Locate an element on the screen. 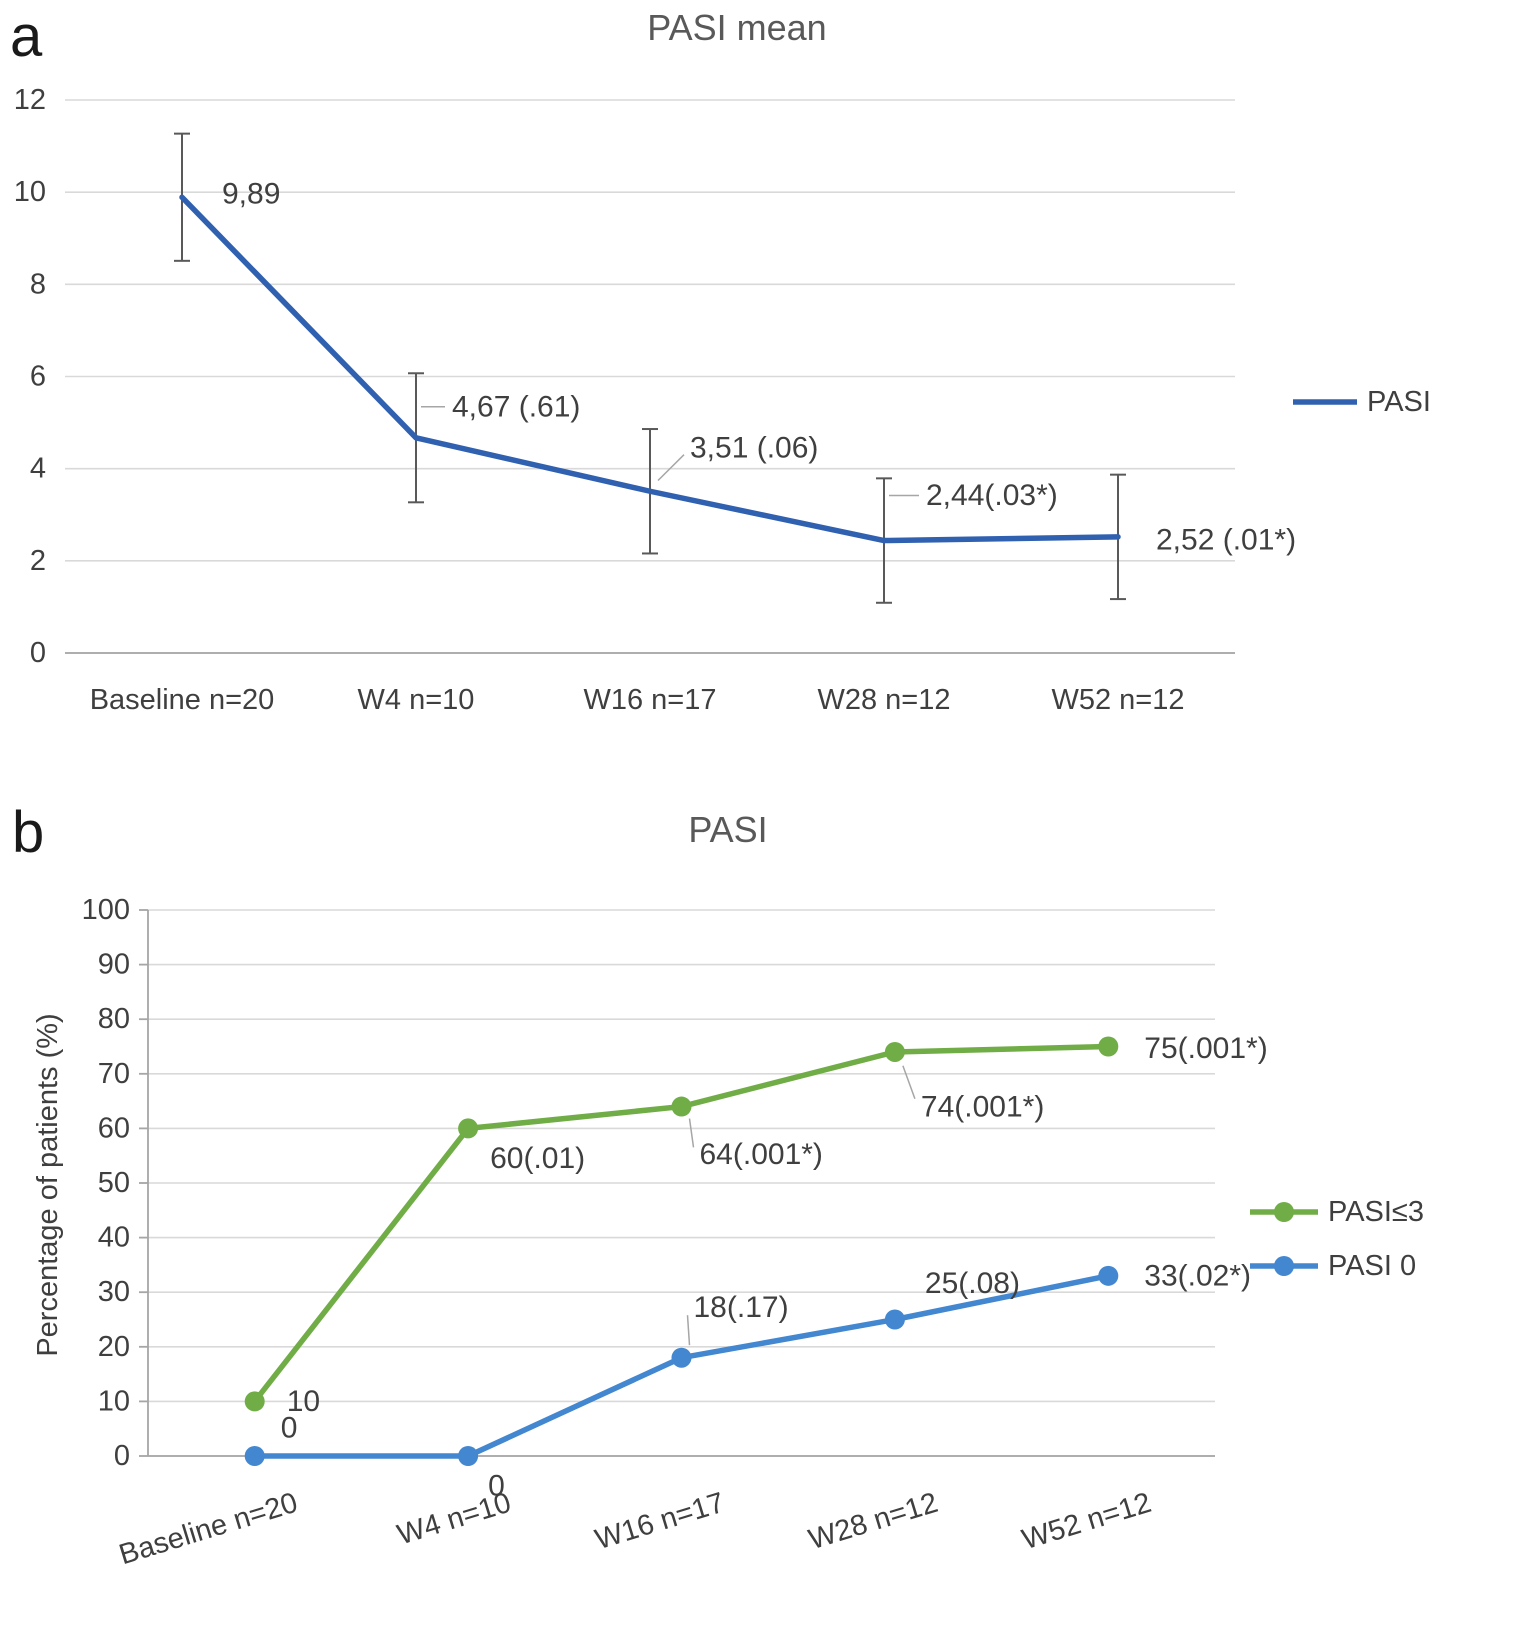 This screenshot has height=1649, width=1516. legend-label: PASI 0 is located at coordinates (1372, 1266).